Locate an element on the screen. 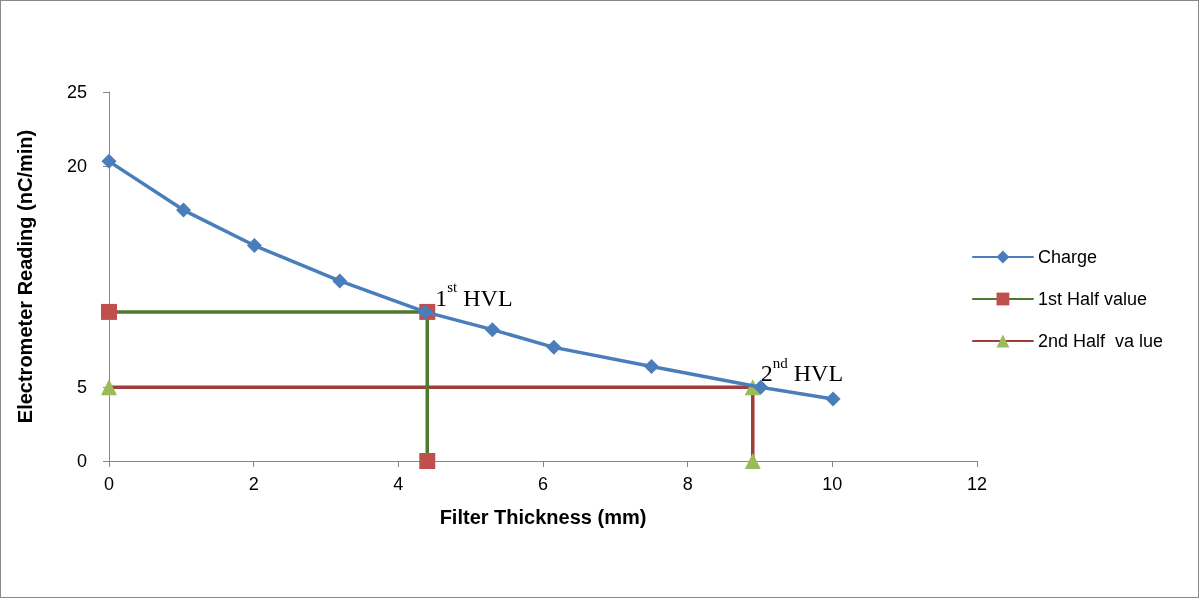 The height and width of the screenshot is (598, 1199). y-axis-title: Electrometer Reading (nC/min) is located at coordinates (25, 276).